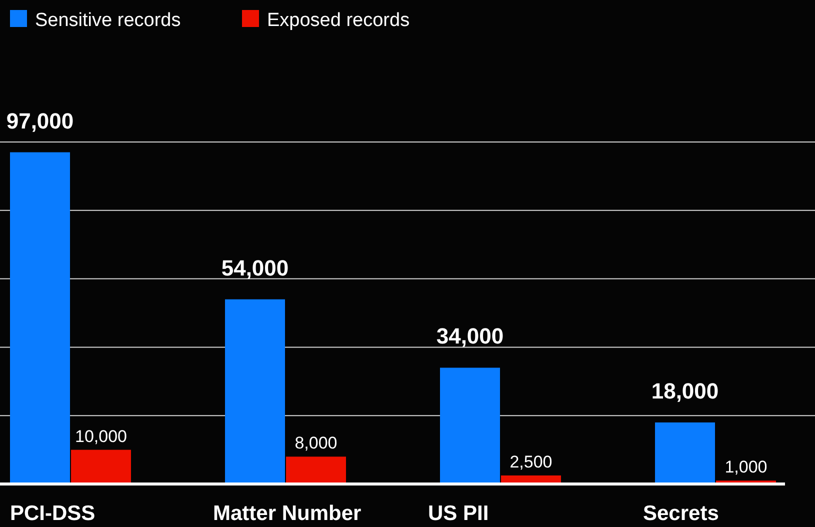 This screenshot has width=815, height=527. I want to click on x-tick-label: Secrets, so click(681, 513).